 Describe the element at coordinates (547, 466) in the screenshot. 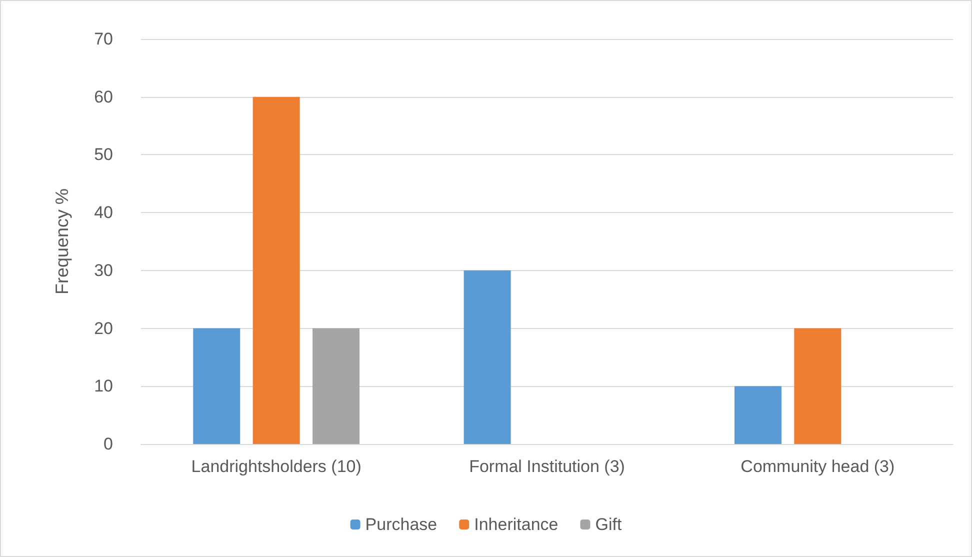

I see `x-tick-label: Formal Institution (3)` at that location.